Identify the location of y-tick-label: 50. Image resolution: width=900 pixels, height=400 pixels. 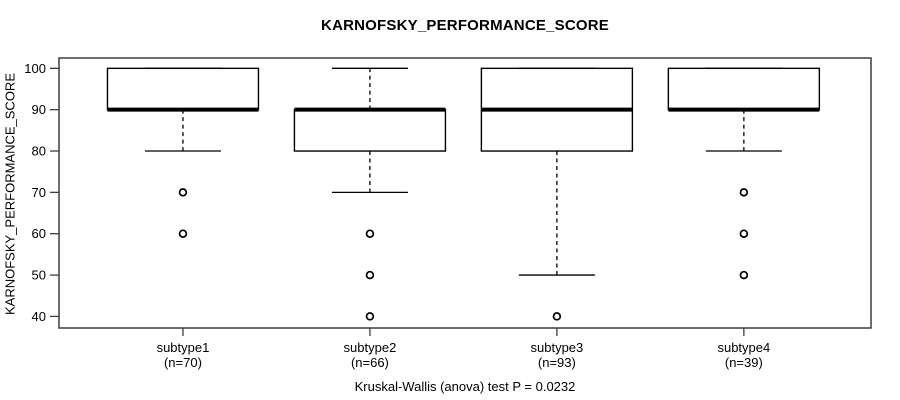
(39, 275).